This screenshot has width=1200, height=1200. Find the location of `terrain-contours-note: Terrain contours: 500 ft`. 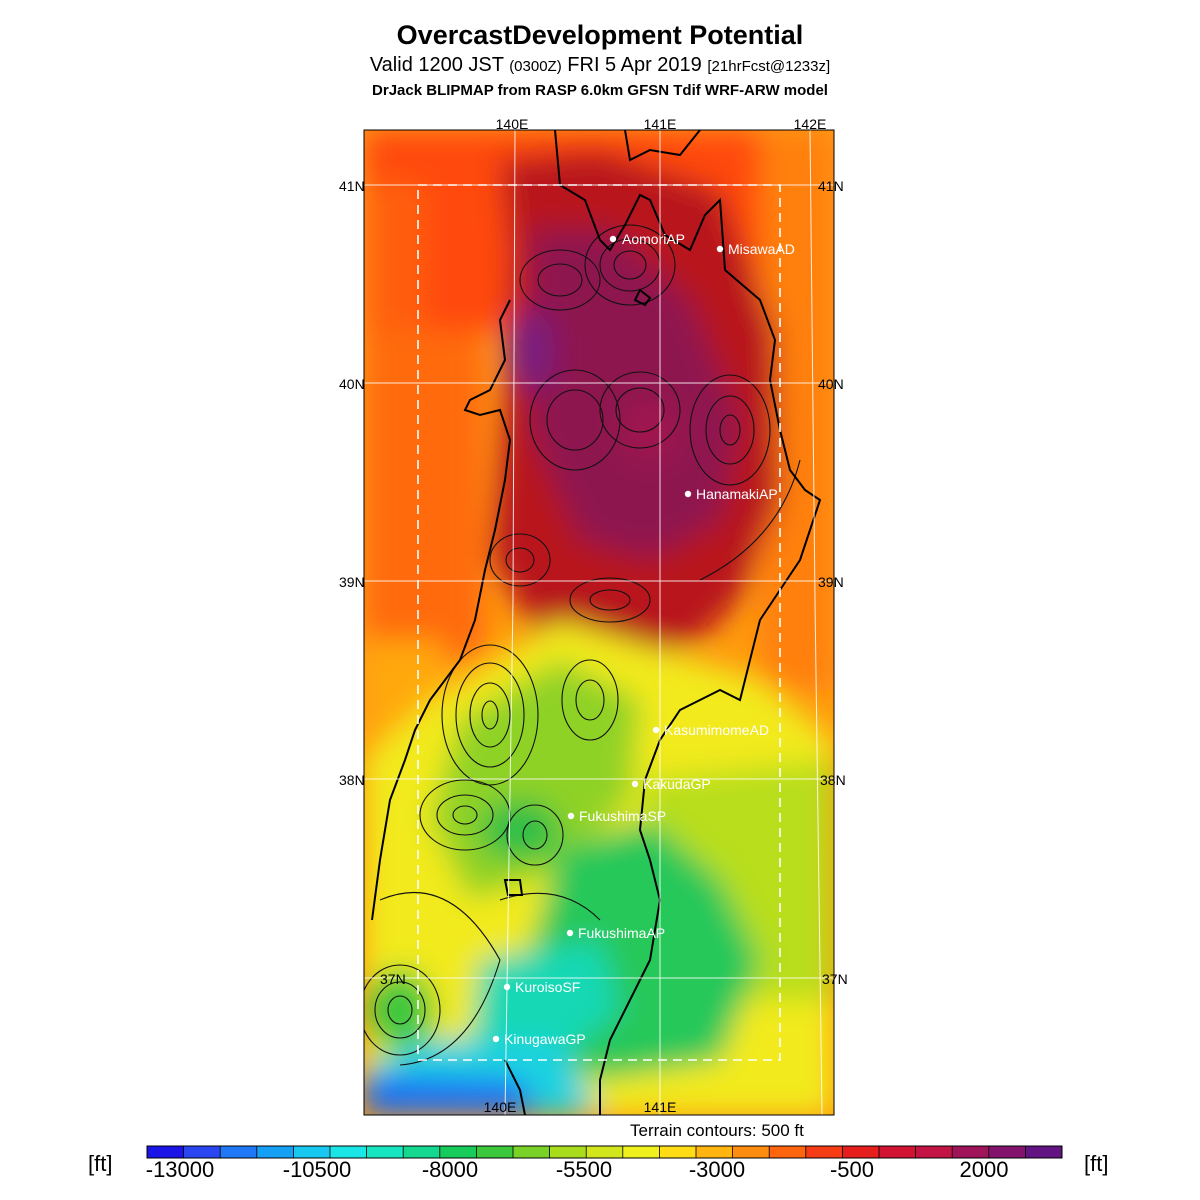

terrain-contours-note: Terrain contours: 500 ft is located at coordinates (717, 1130).